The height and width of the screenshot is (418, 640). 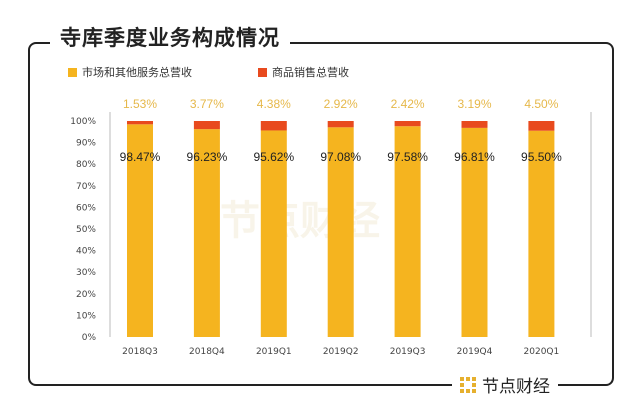 What do you see at coordinates (408, 352) in the screenshot?
I see `x-tick-label: 2019Q3` at bounding box center [408, 352].